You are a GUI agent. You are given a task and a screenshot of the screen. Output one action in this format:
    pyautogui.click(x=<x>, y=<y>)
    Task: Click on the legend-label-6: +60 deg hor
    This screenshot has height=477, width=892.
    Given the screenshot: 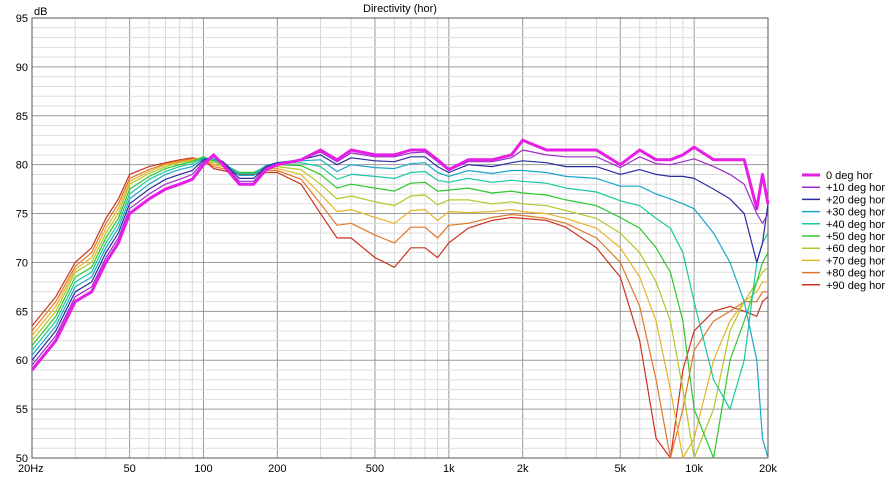 What is the action you would take?
    pyautogui.click(x=855, y=249)
    